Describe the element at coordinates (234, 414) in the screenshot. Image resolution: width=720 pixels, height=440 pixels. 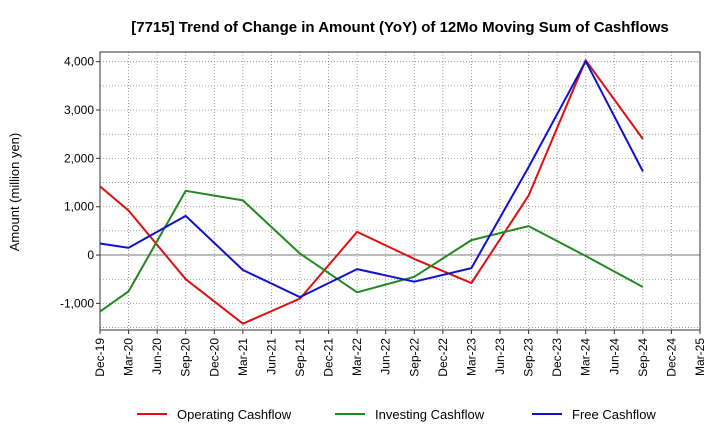
I see `legend-label: Operating Cashflow` at that location.